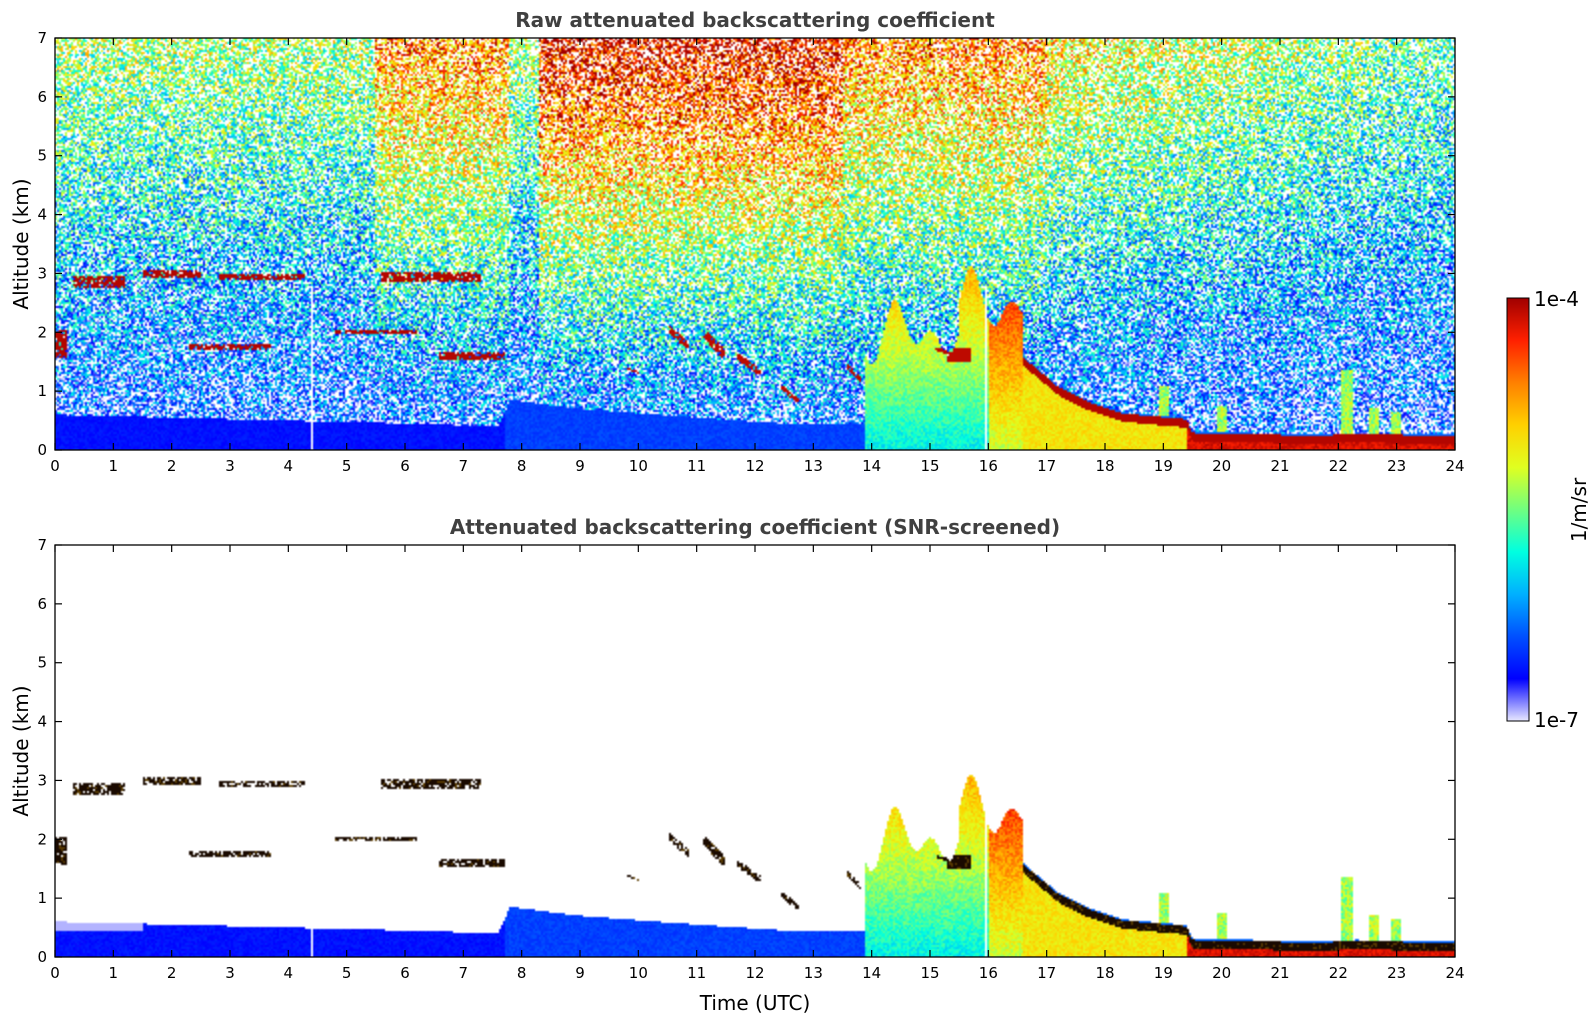 The image size is (1595, 1020). I want to click on y-axis-label-raw: Altitude (km), so click(21, 243).